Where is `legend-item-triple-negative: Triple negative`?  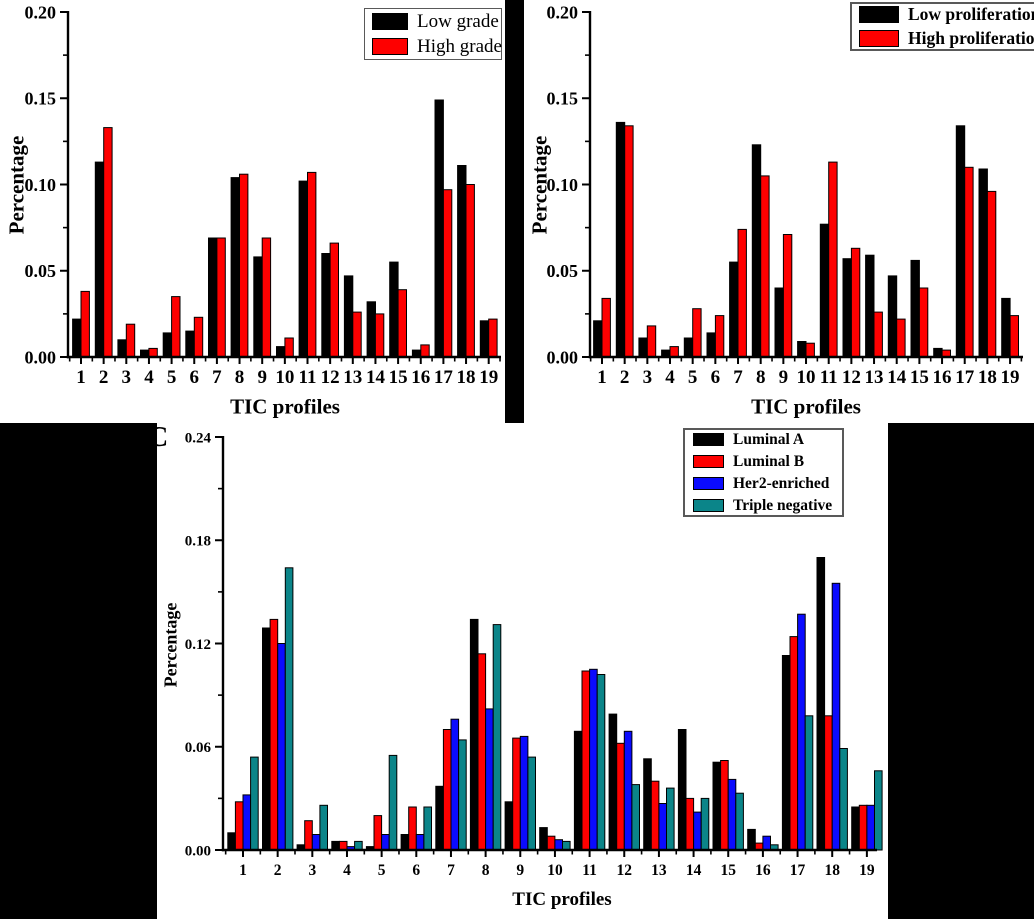
legend-item-triple-negative: Triple negative is located at coordinates (763, 506).